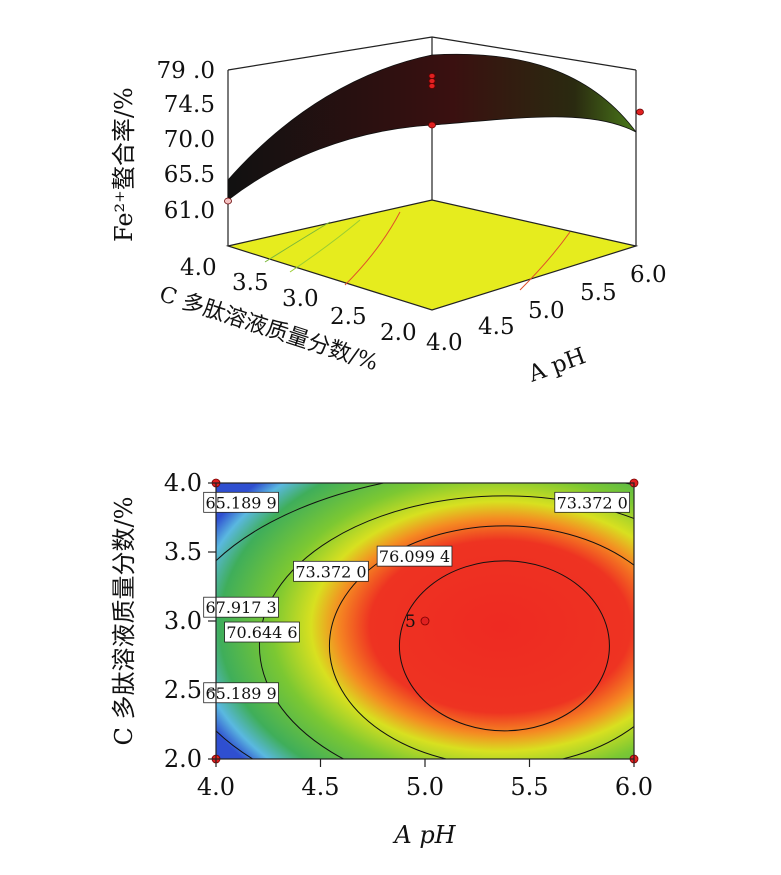  Describe the element at coordinates (189, 211) in the screenshot. I see `z-tick-label: 61.0` at that location.